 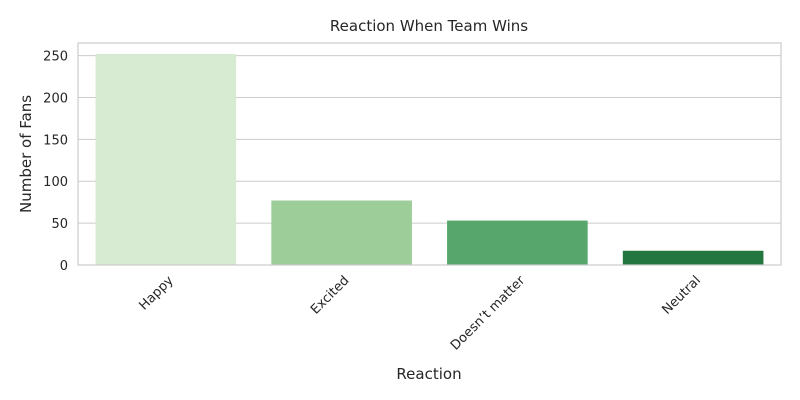 I want to click on y-tick-label: 200, so click(x=55, y=98).